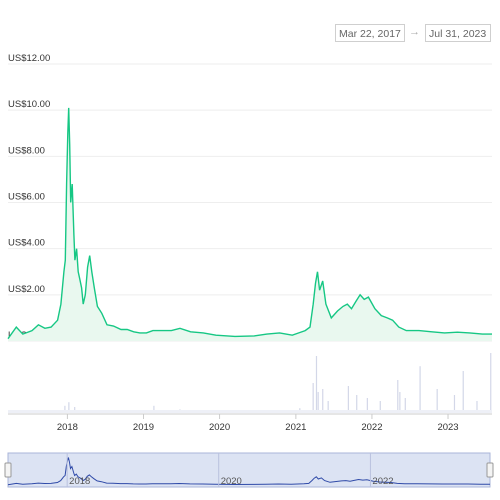  Describe the element at coordinates (26, 197) in the screenshot. I see `y-tick-label: US$6.00` at that location.